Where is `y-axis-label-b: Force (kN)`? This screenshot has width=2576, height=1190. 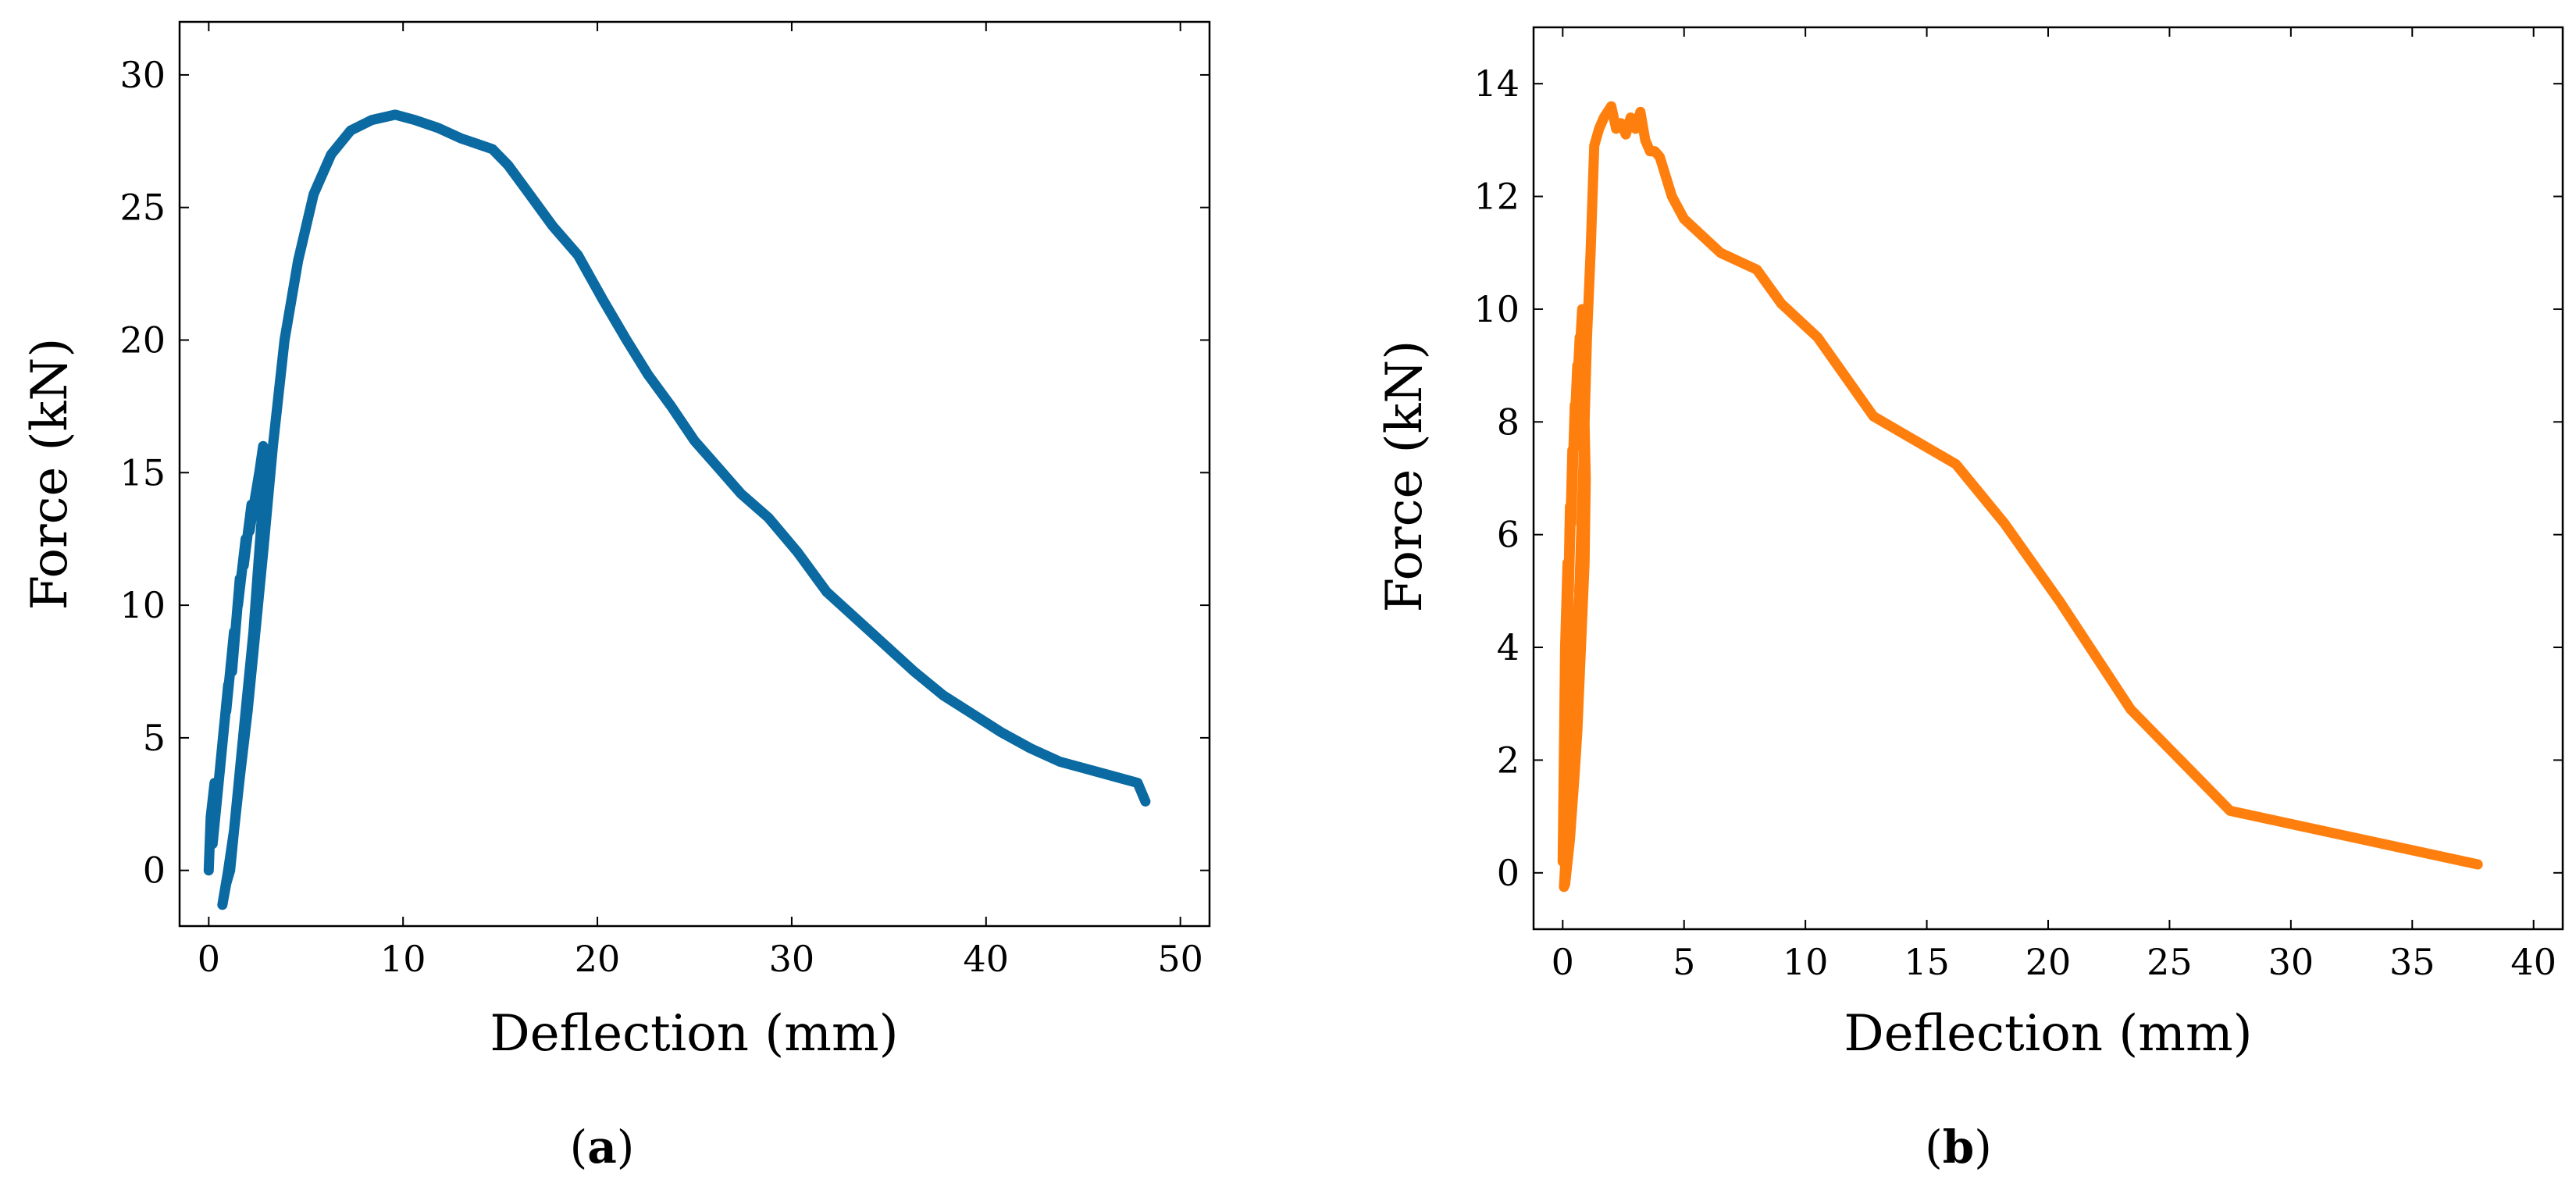 y-axis-label-b: Force (kN) is located at coordinates (1405, 476).